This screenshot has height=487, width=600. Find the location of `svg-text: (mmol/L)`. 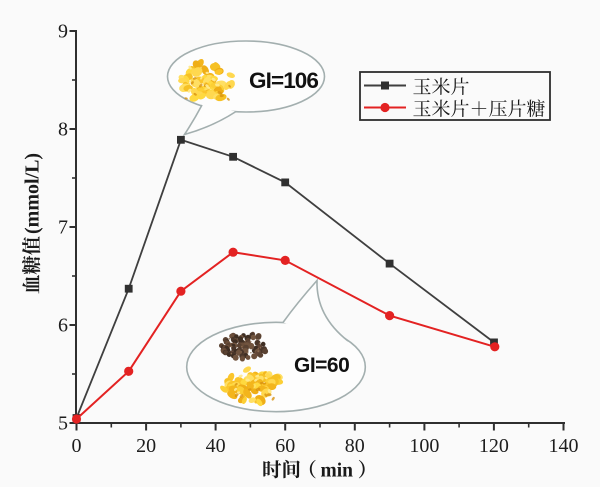

svg-text: (mmol/L) is located at coordinates (33, 193).